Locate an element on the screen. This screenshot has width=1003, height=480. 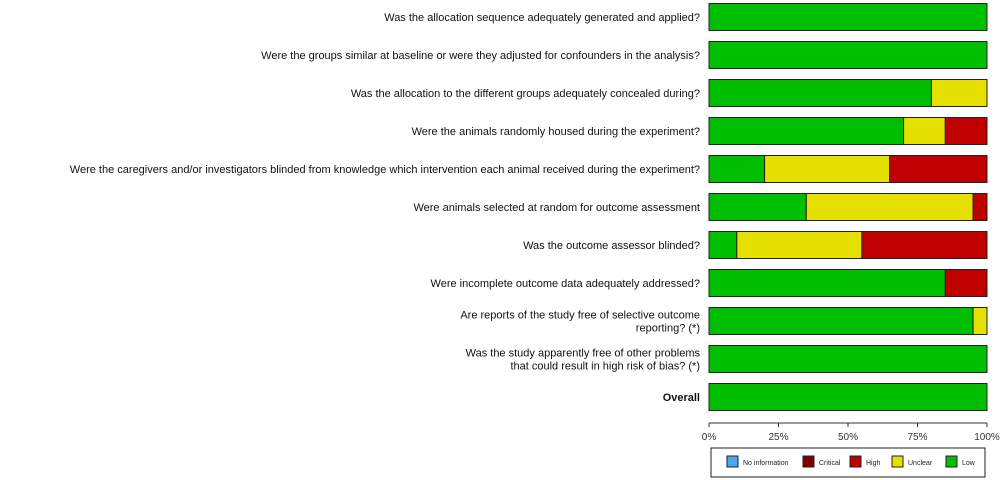
legend-swatch-high is located at coordinates (855, 461).